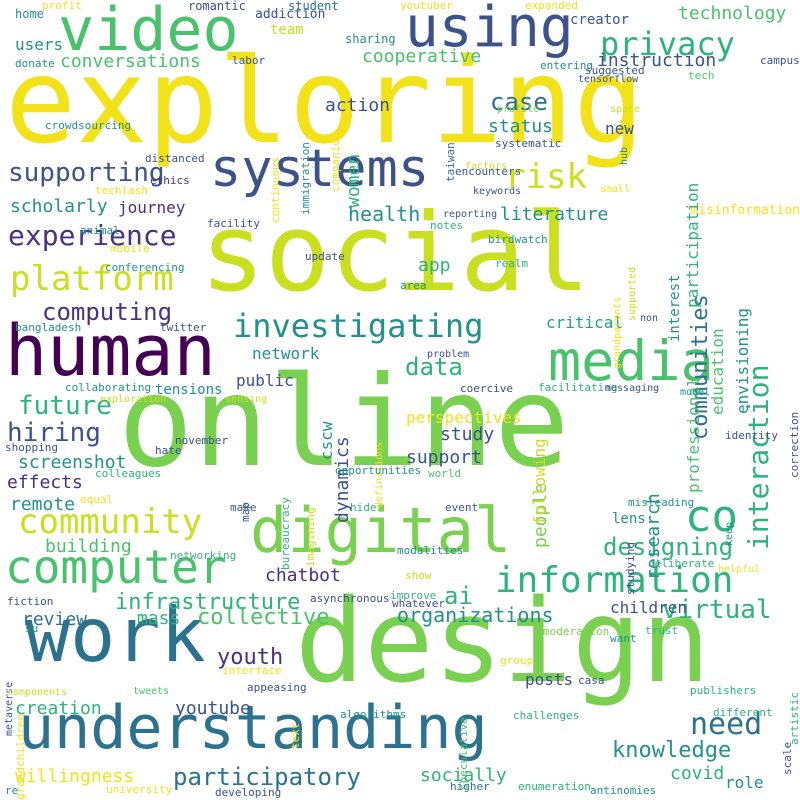  Describe the element at coordinates (201, 440) in the screenshot. I see `word-november: november` at that location.